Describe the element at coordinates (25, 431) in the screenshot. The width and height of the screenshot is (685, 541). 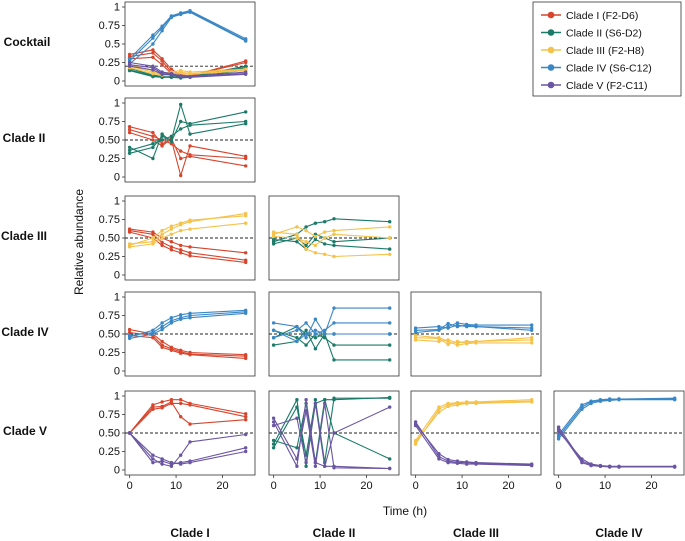
I see `row-label: Clade V` at that location.